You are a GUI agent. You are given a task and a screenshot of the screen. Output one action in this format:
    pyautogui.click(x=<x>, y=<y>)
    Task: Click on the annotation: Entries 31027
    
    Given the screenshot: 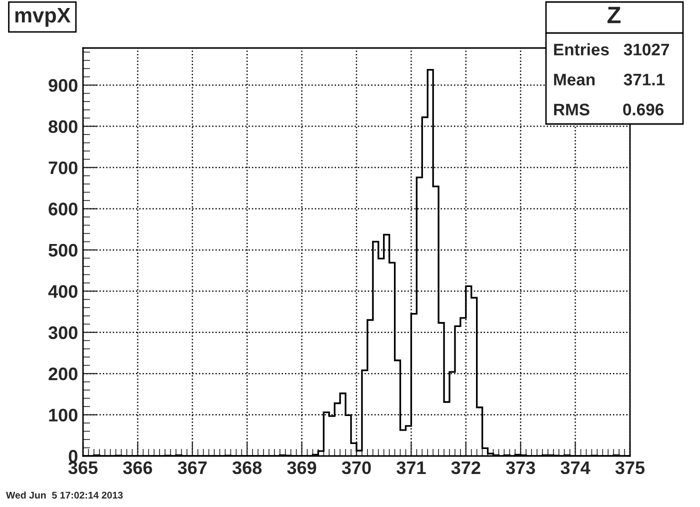 What is the action you would take?
    pyautogui.click(x=612, y=49)
    